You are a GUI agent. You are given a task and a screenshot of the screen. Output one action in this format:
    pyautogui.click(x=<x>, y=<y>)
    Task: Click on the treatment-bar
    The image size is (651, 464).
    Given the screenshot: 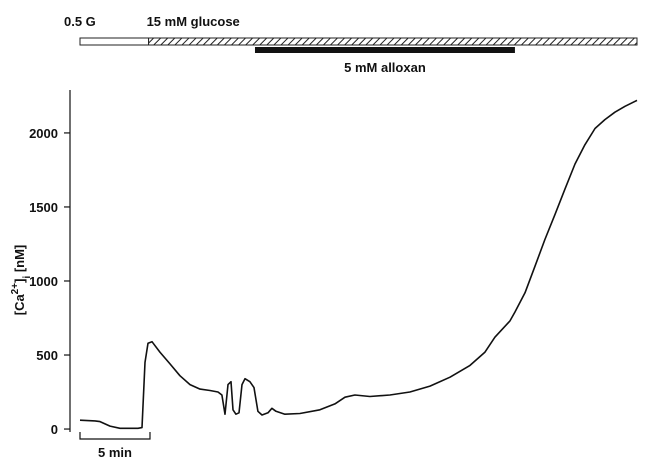 What is the action you would take?
    pyautogui.click(x=384, y=50)
    